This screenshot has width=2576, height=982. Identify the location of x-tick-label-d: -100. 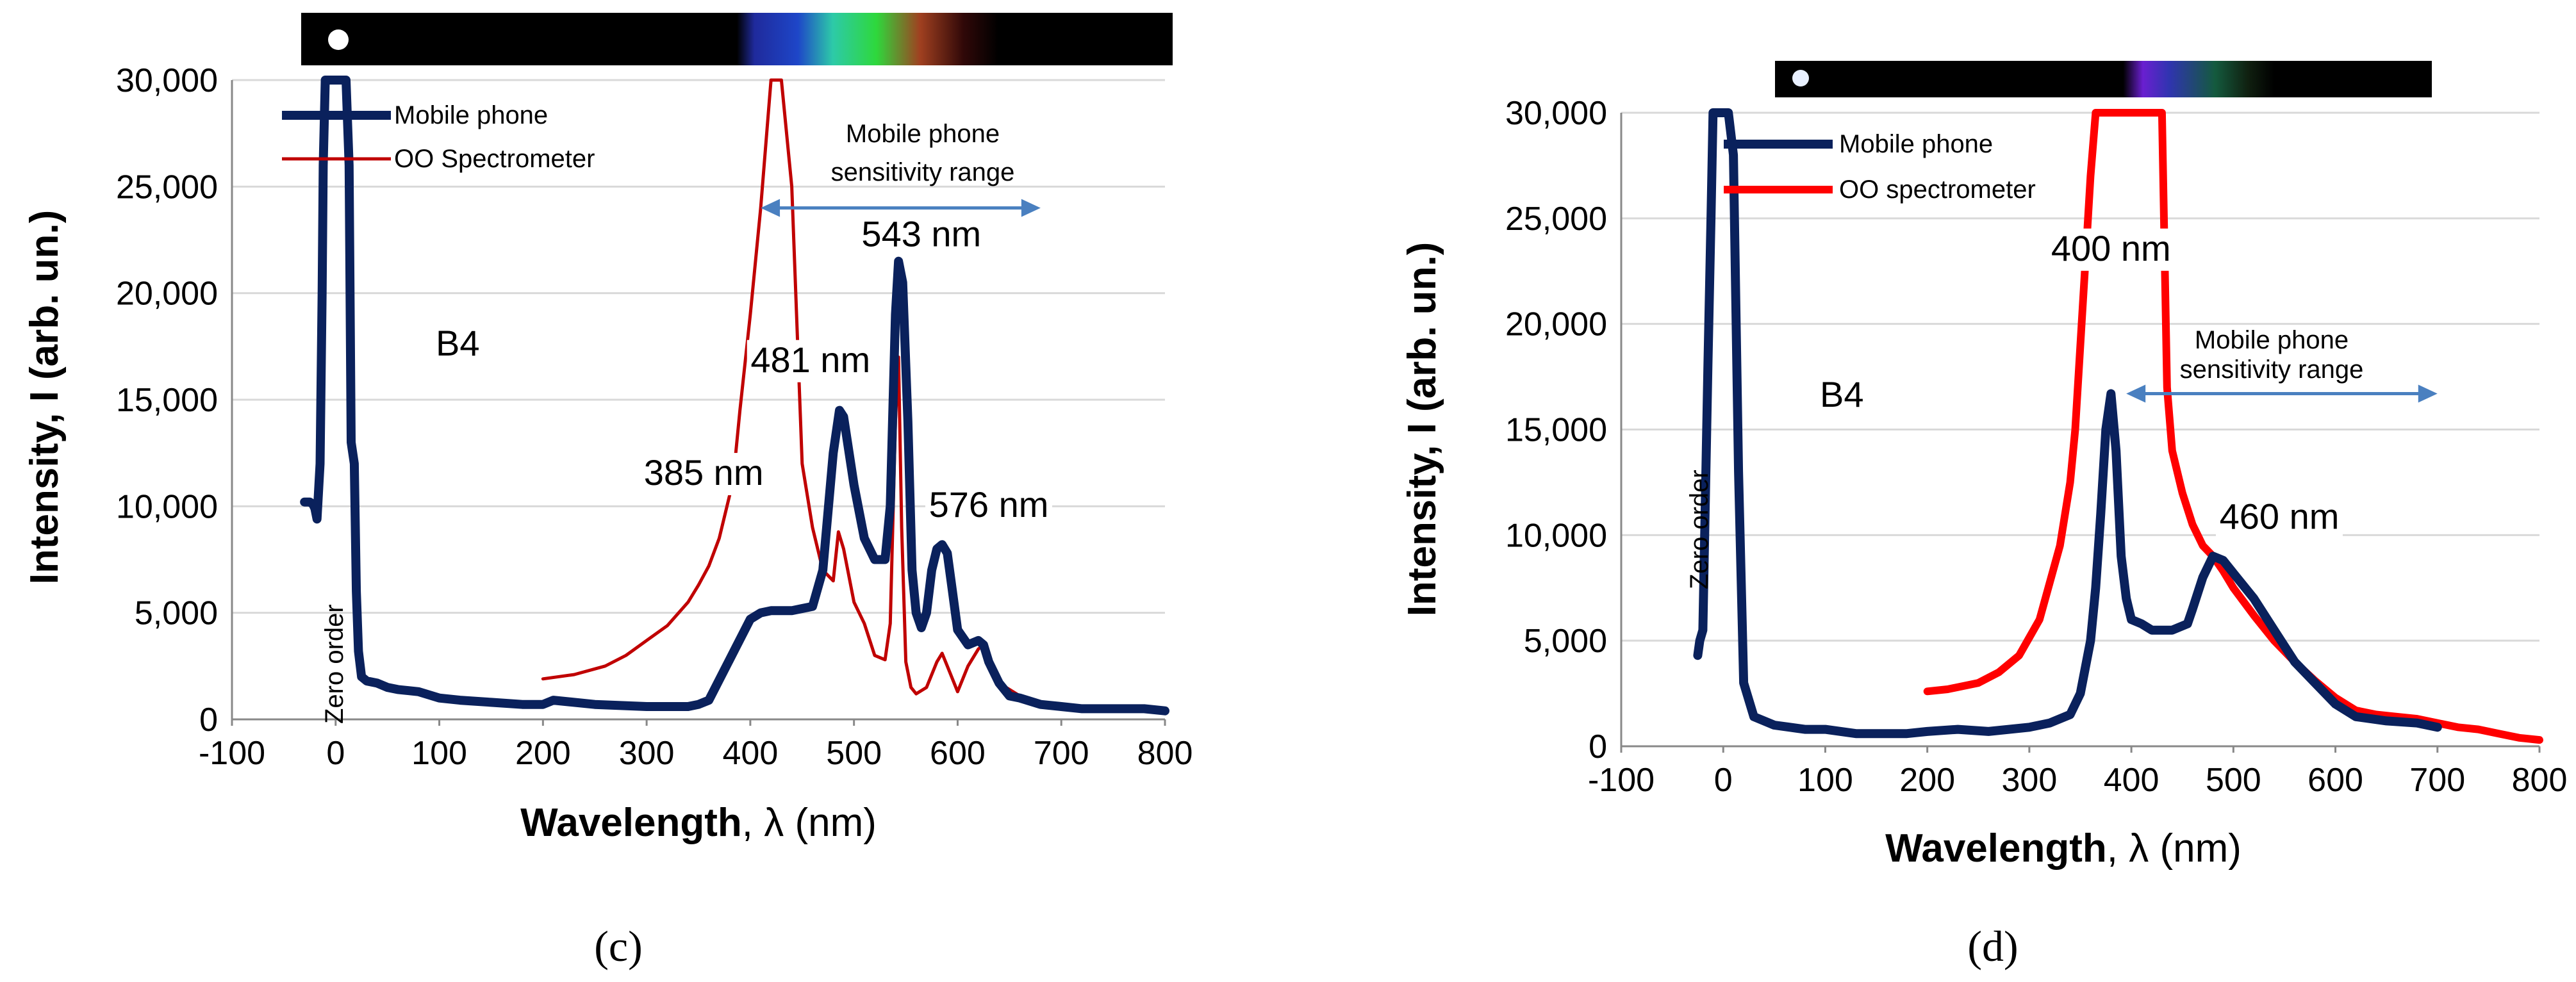
(1621, 780).